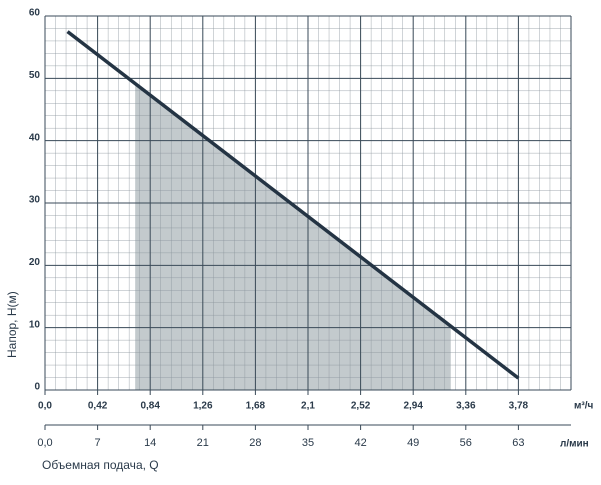 Image resolution: width=601 pixels, height=485 pixels. I want to click on x2-unit: л/мин, so click(574, 444).